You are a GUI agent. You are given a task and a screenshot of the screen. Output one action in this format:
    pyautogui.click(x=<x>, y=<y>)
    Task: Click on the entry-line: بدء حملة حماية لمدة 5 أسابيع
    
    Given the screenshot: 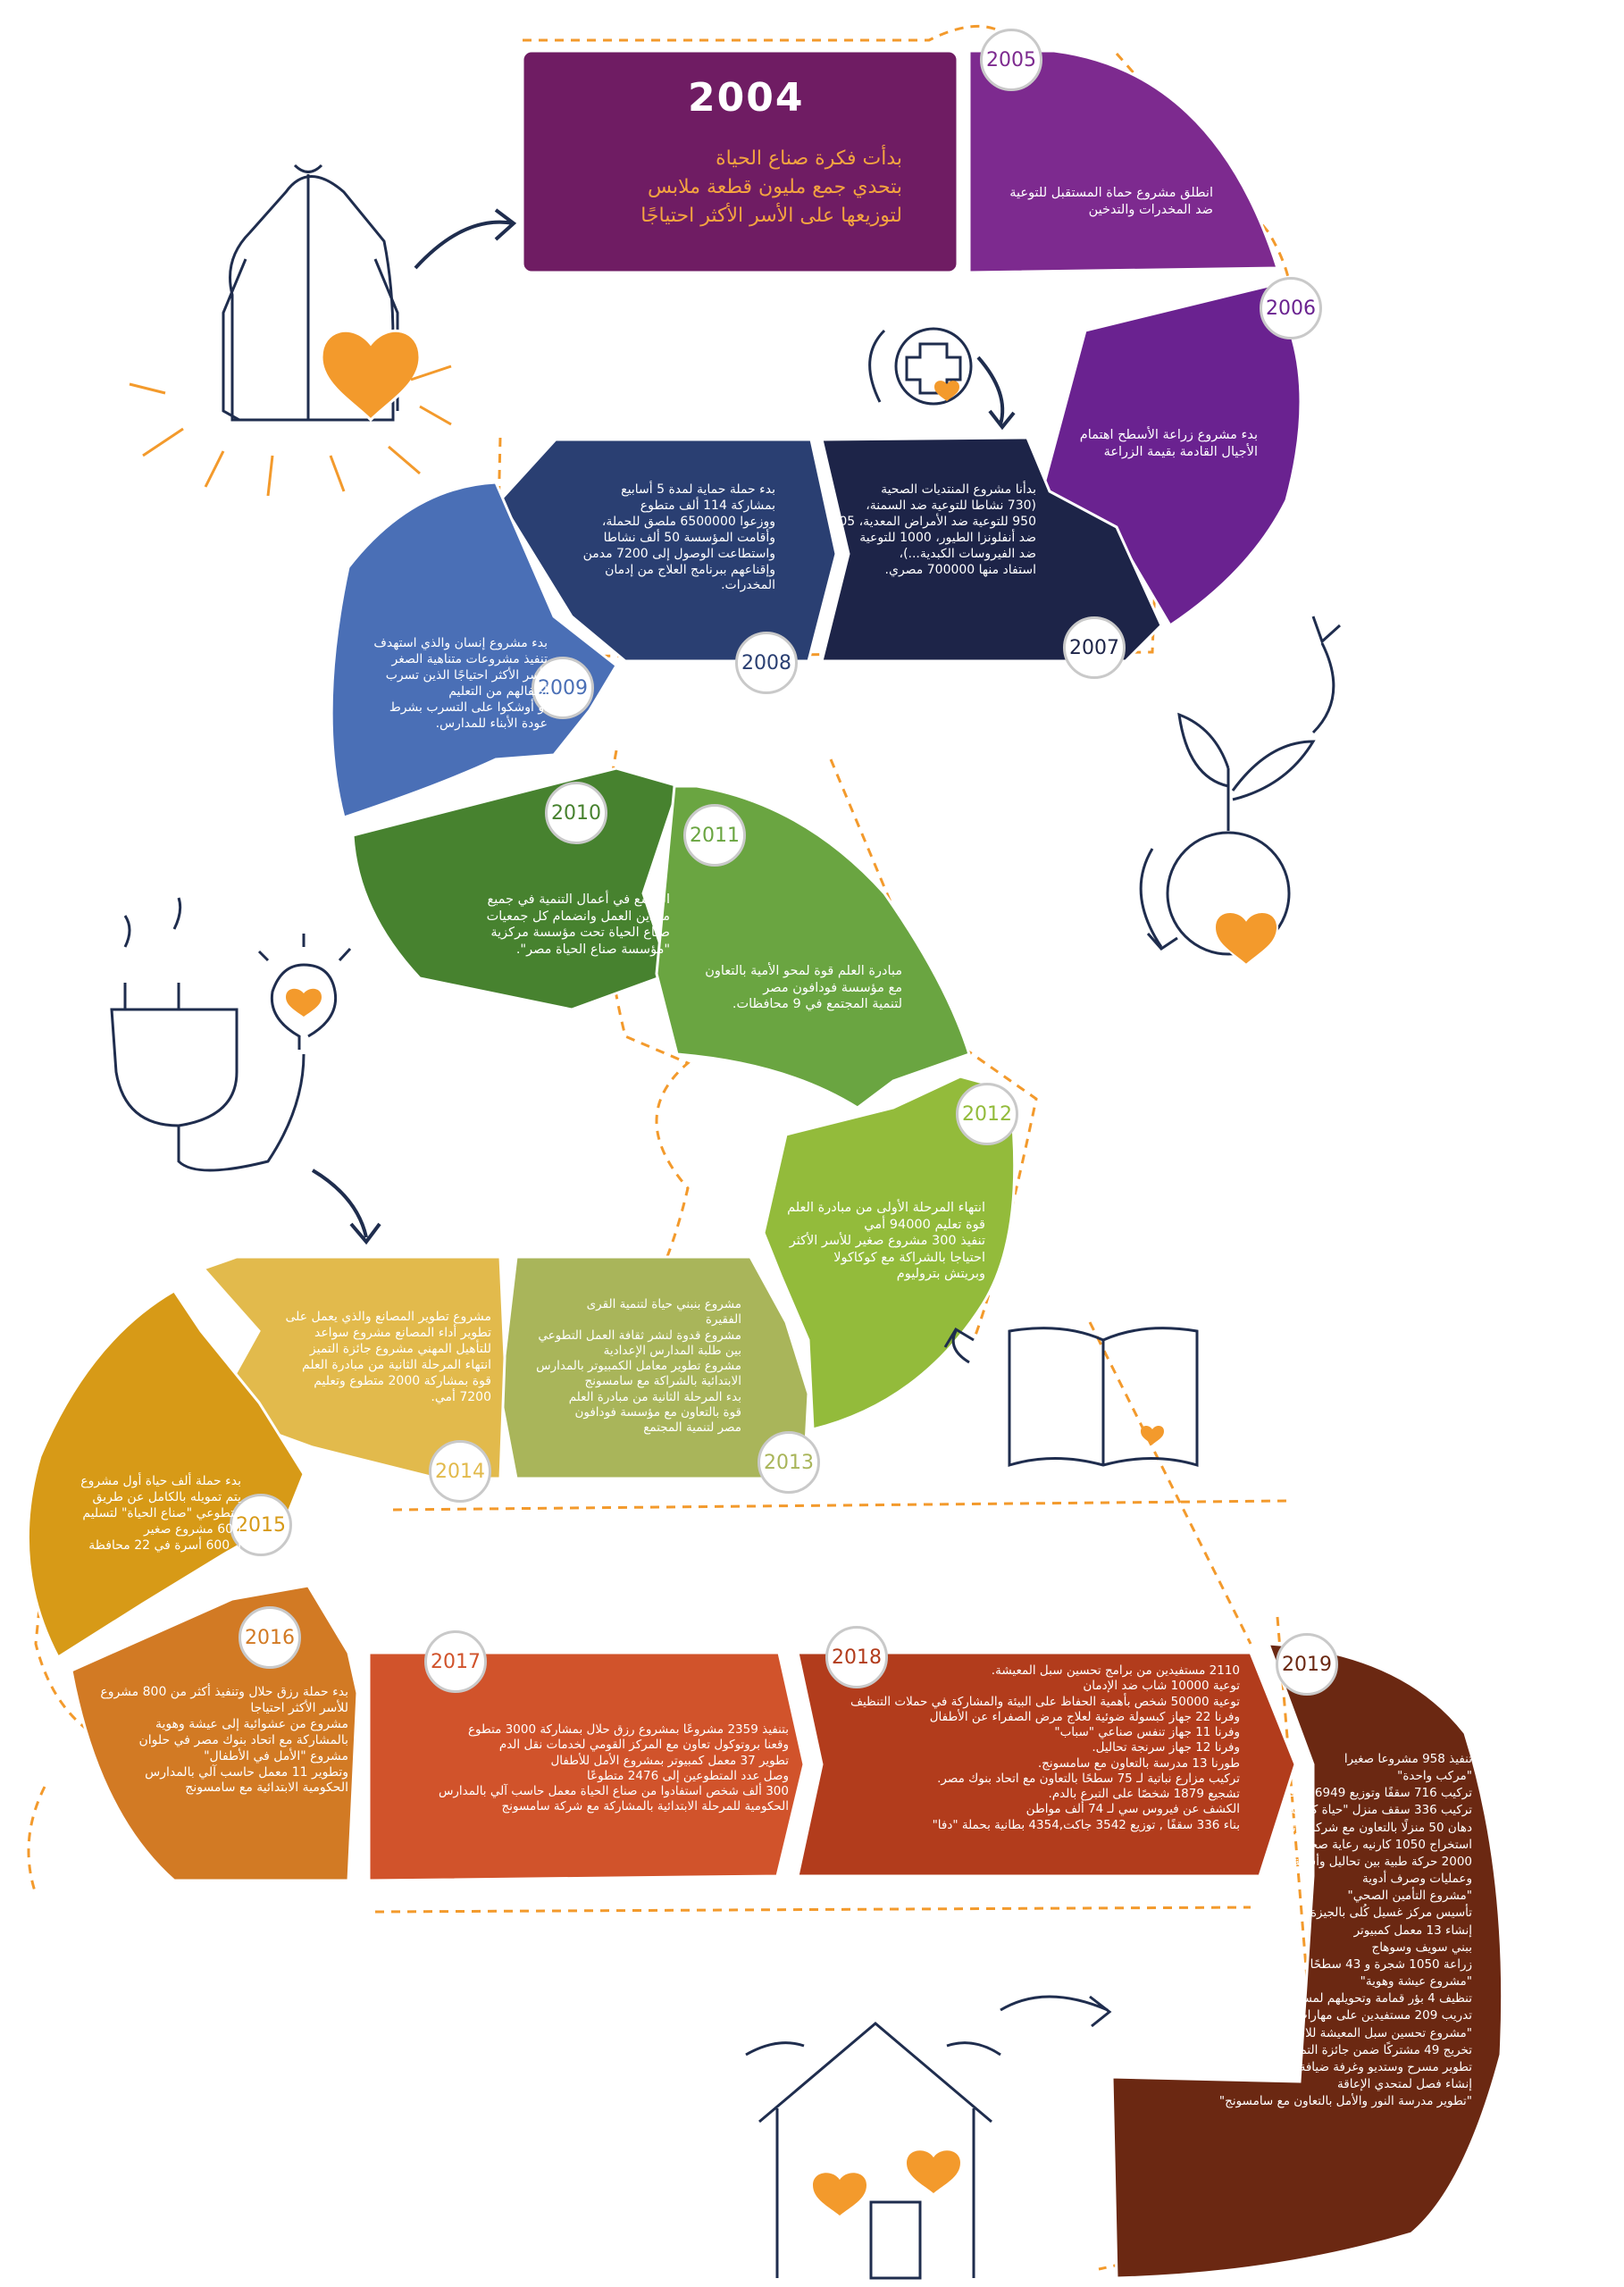 What is the action you would take?
    pyautogui.click(x=698, y=489)
    